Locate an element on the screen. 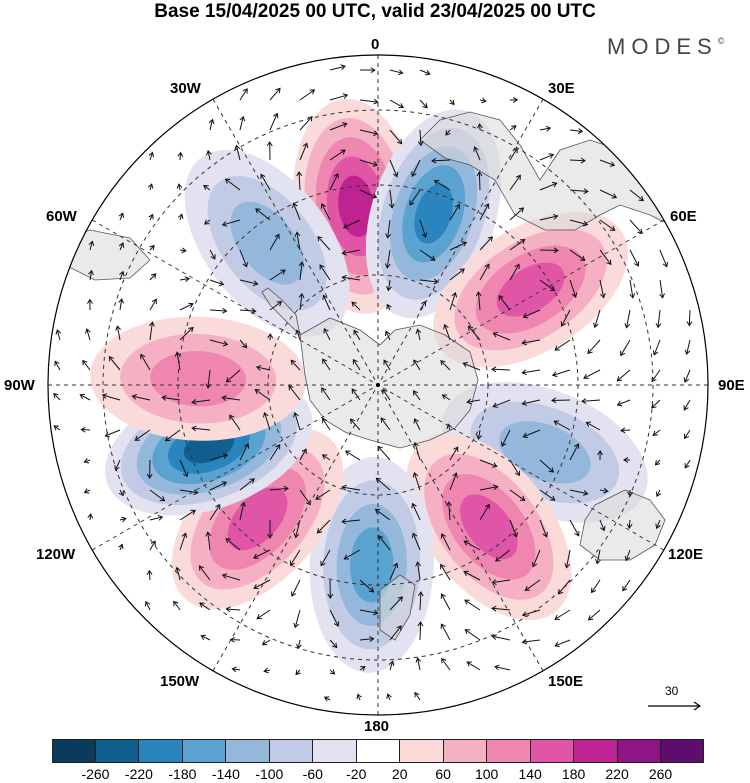 The height and width of the screenshot is (783, 750). colorbar-tick-label: -100 is located at coordinates (269, 774).